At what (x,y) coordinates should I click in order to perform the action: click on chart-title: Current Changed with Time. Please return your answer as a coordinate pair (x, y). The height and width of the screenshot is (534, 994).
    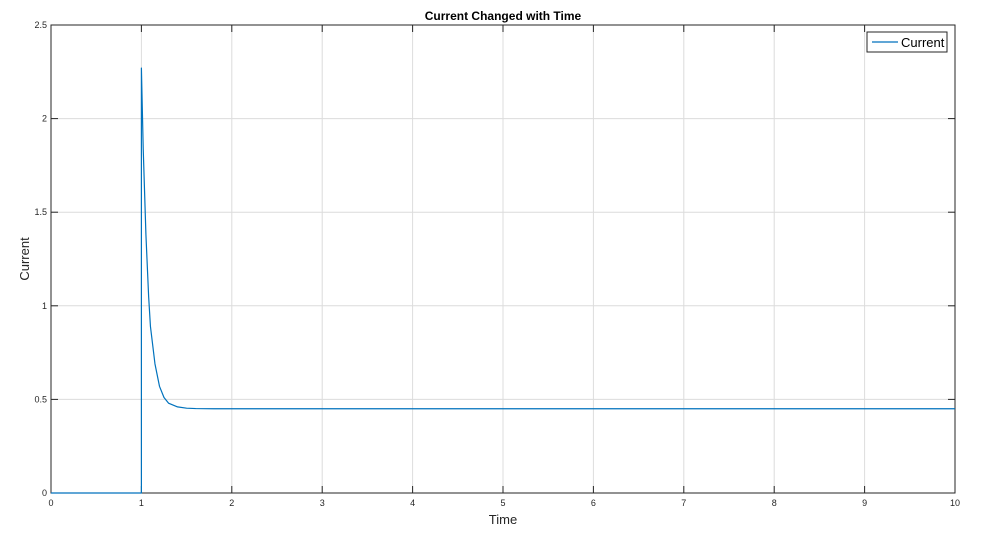
    Looking at the image, I should click on (503, 16).